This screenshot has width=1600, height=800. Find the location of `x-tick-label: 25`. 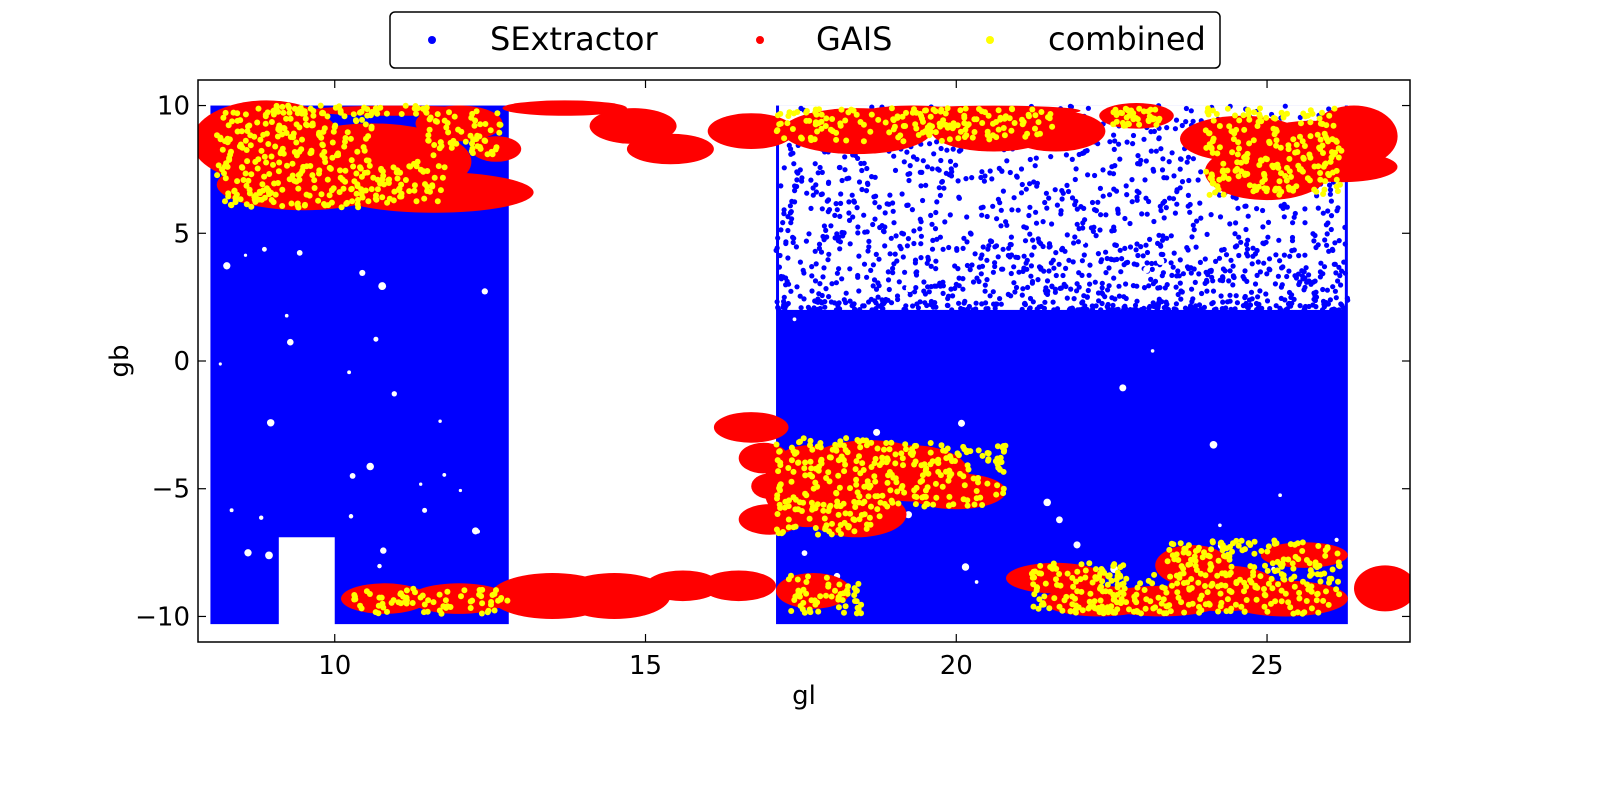

x-tick-label: 25 is located at coordinates (1266, 666).